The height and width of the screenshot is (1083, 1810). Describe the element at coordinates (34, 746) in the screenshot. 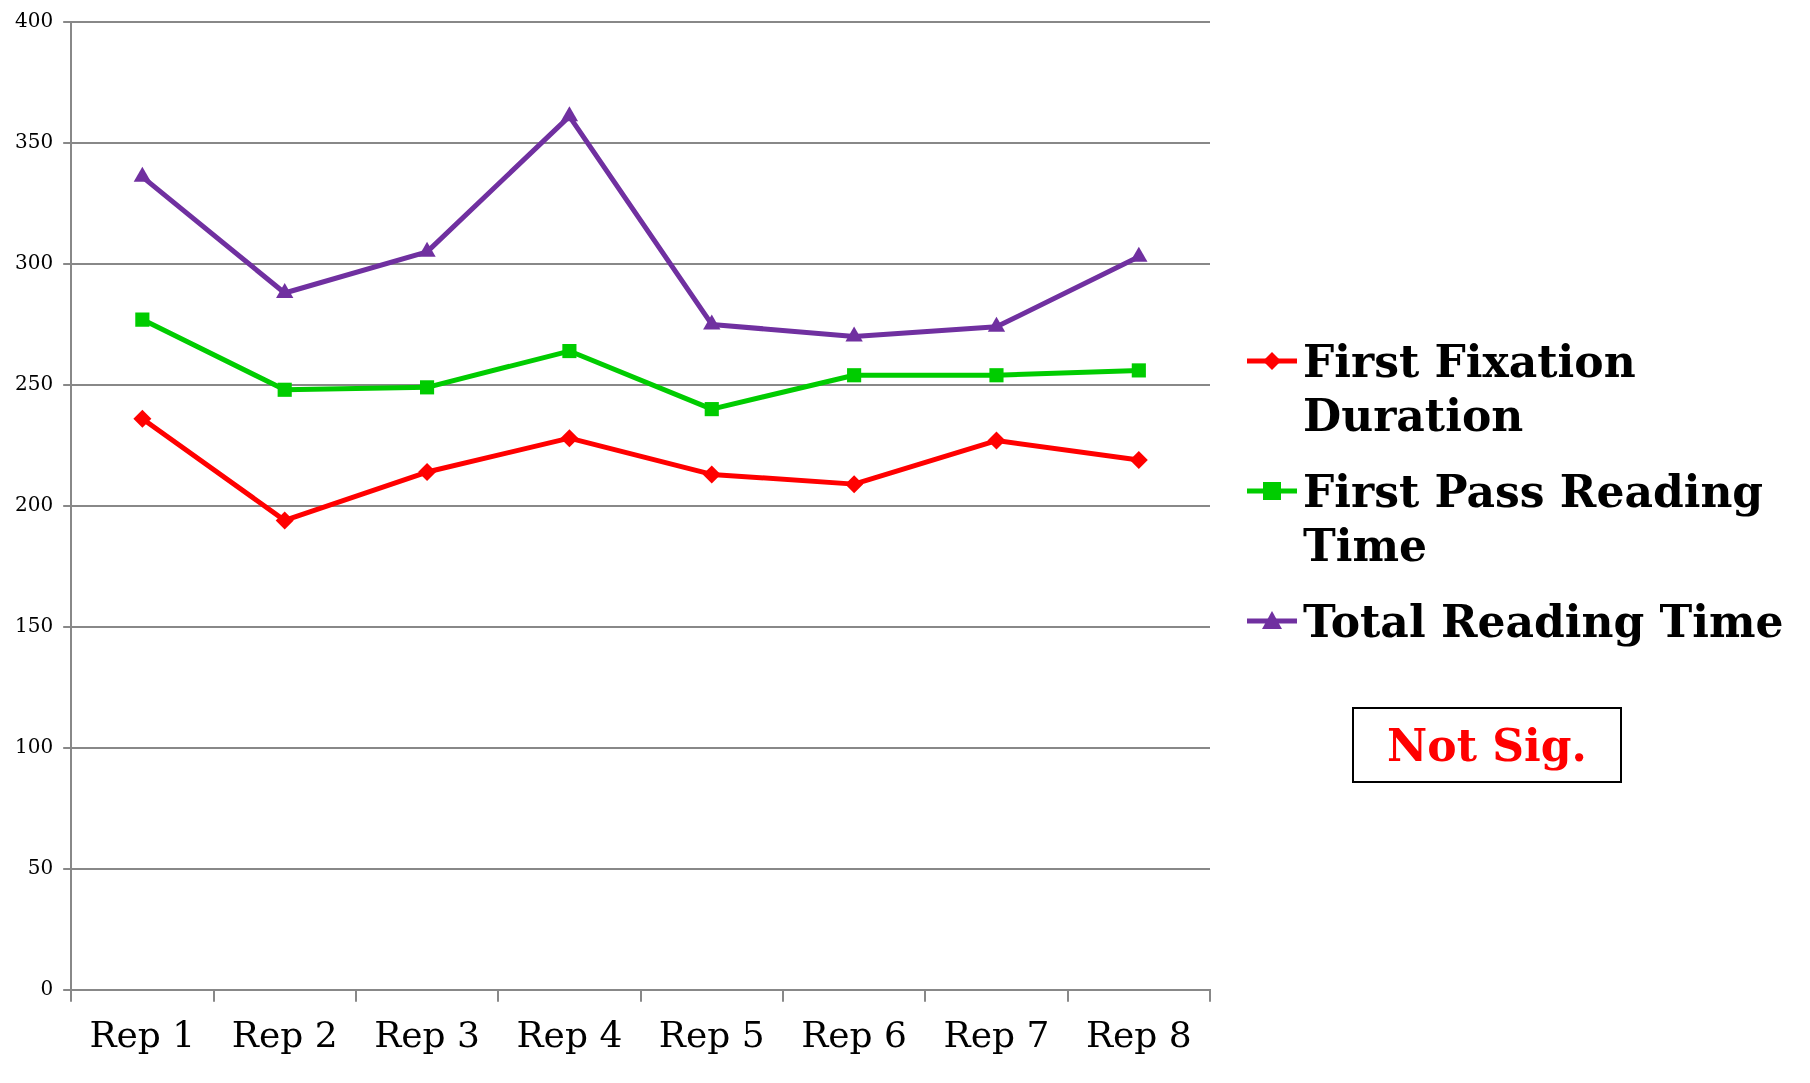

I see `y-tick-label: 100` at that location.